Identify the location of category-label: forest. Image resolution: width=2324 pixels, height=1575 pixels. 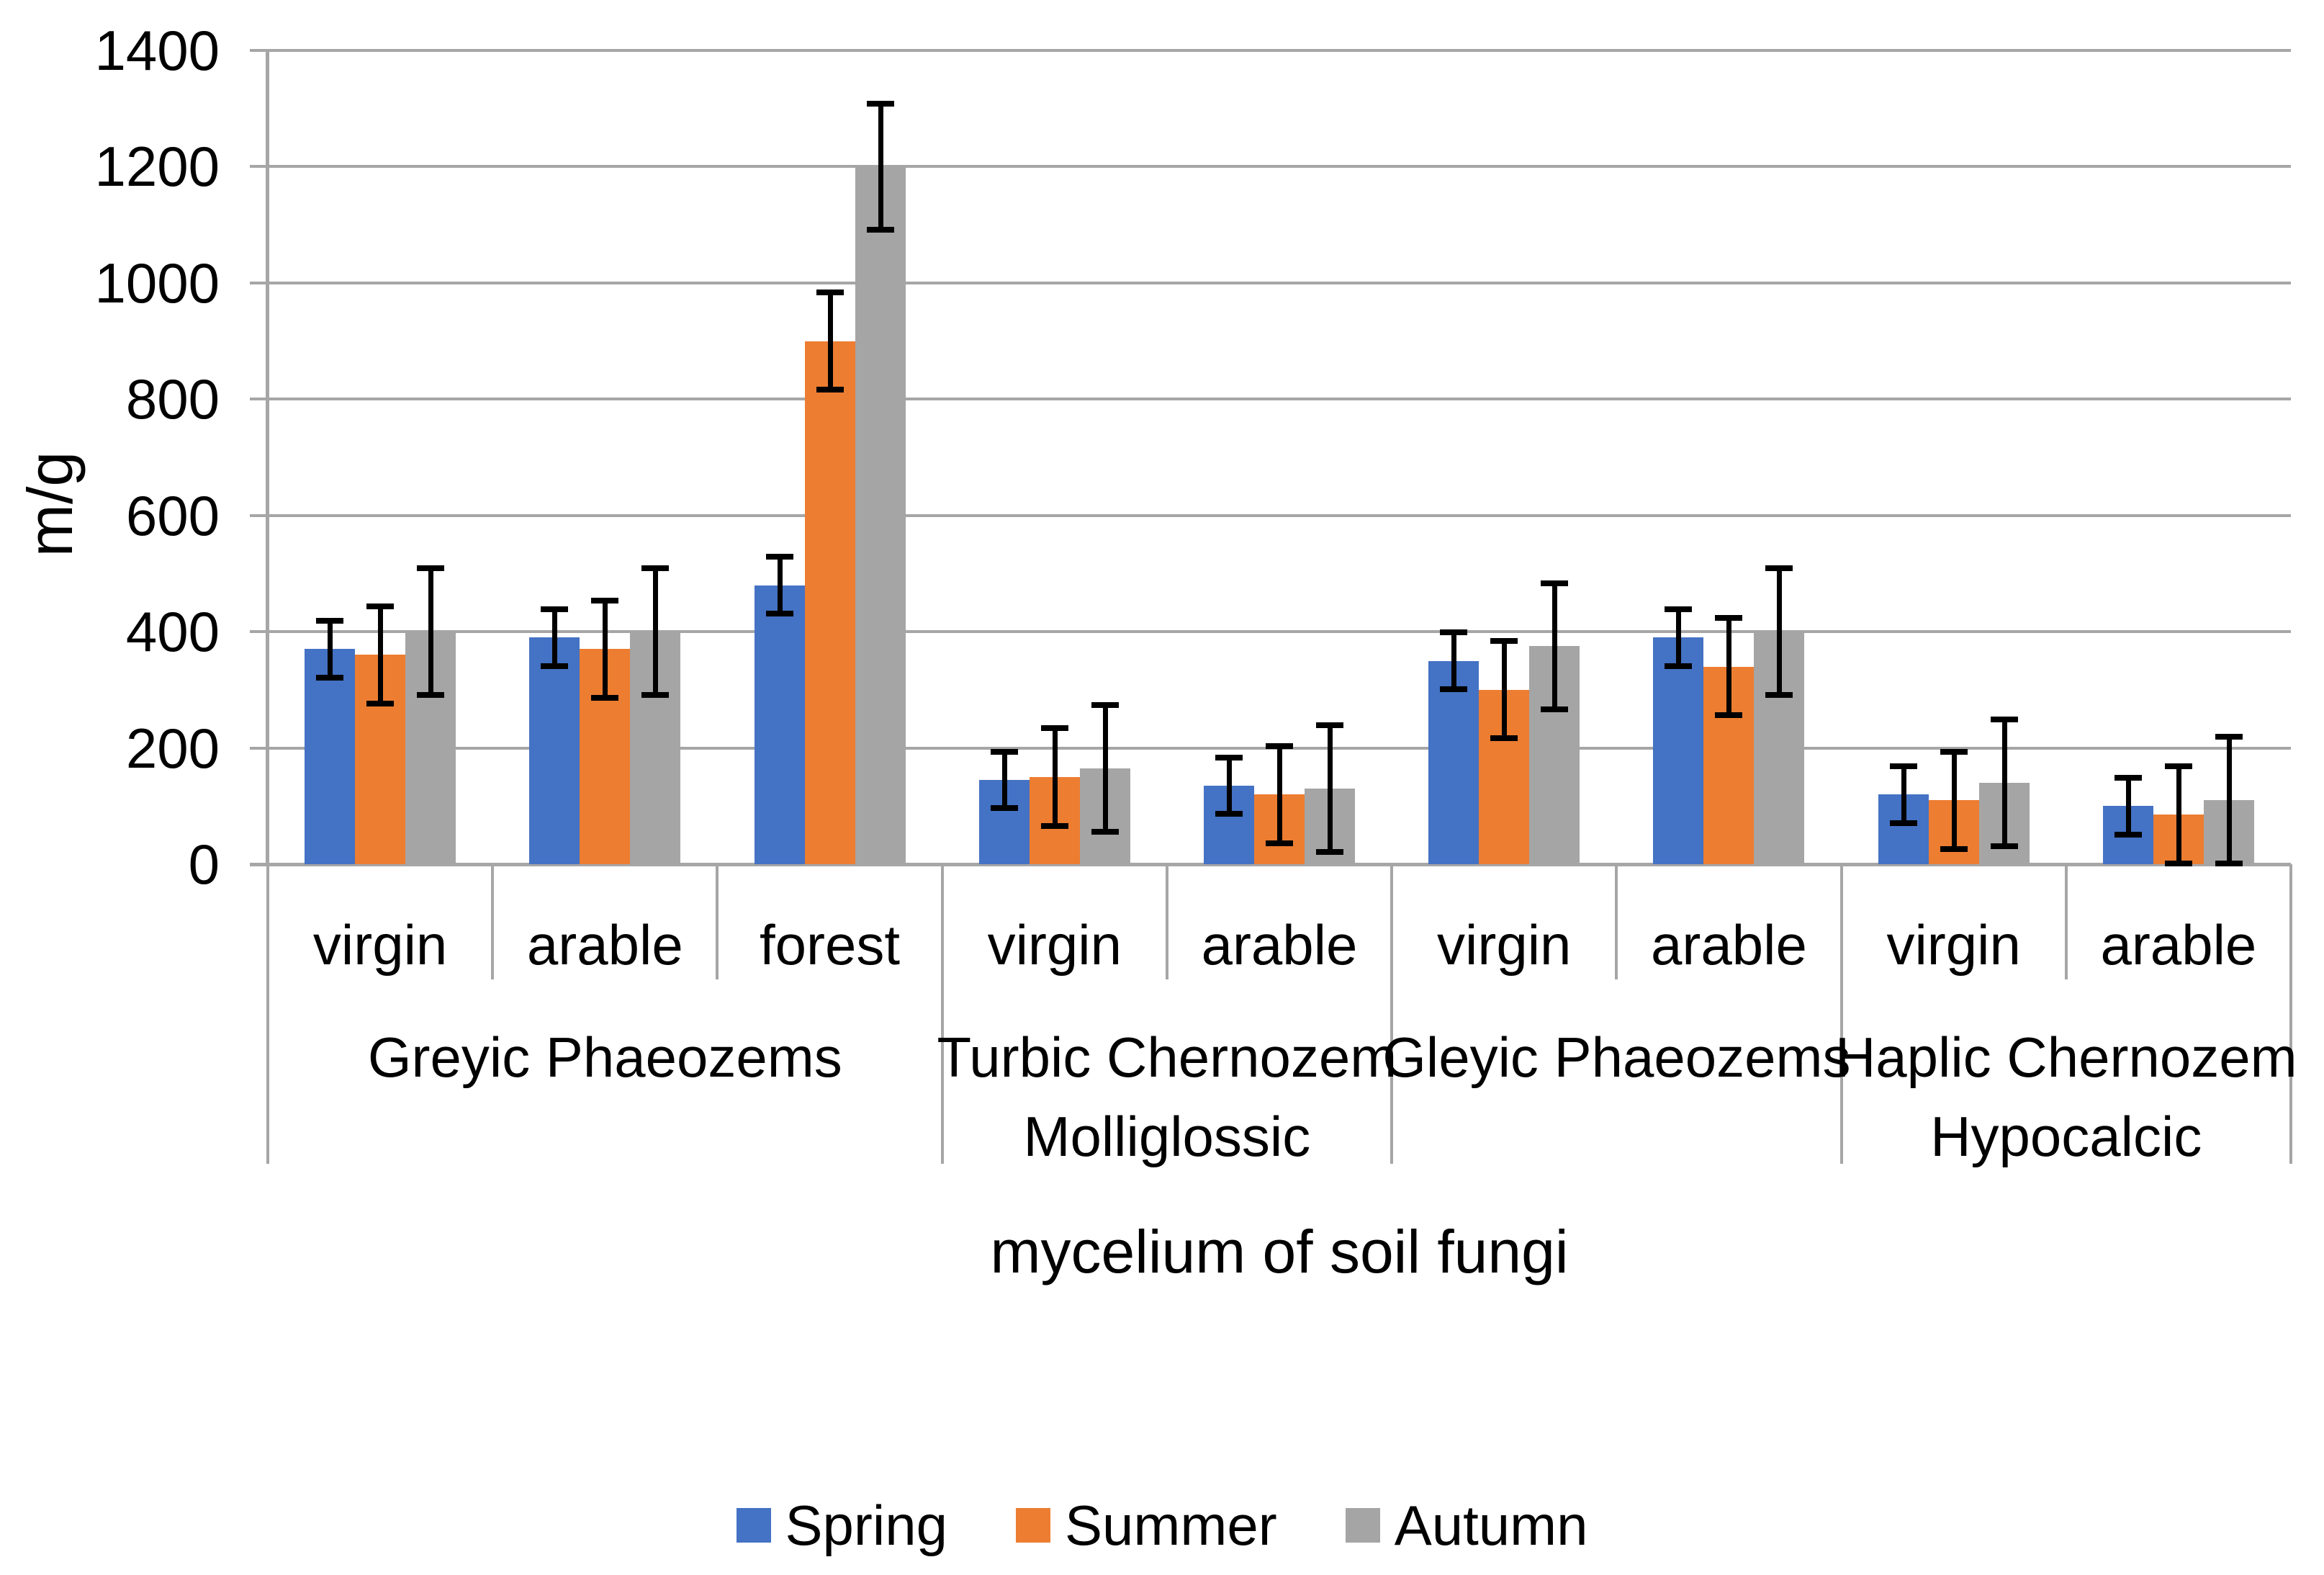
(830, 945).